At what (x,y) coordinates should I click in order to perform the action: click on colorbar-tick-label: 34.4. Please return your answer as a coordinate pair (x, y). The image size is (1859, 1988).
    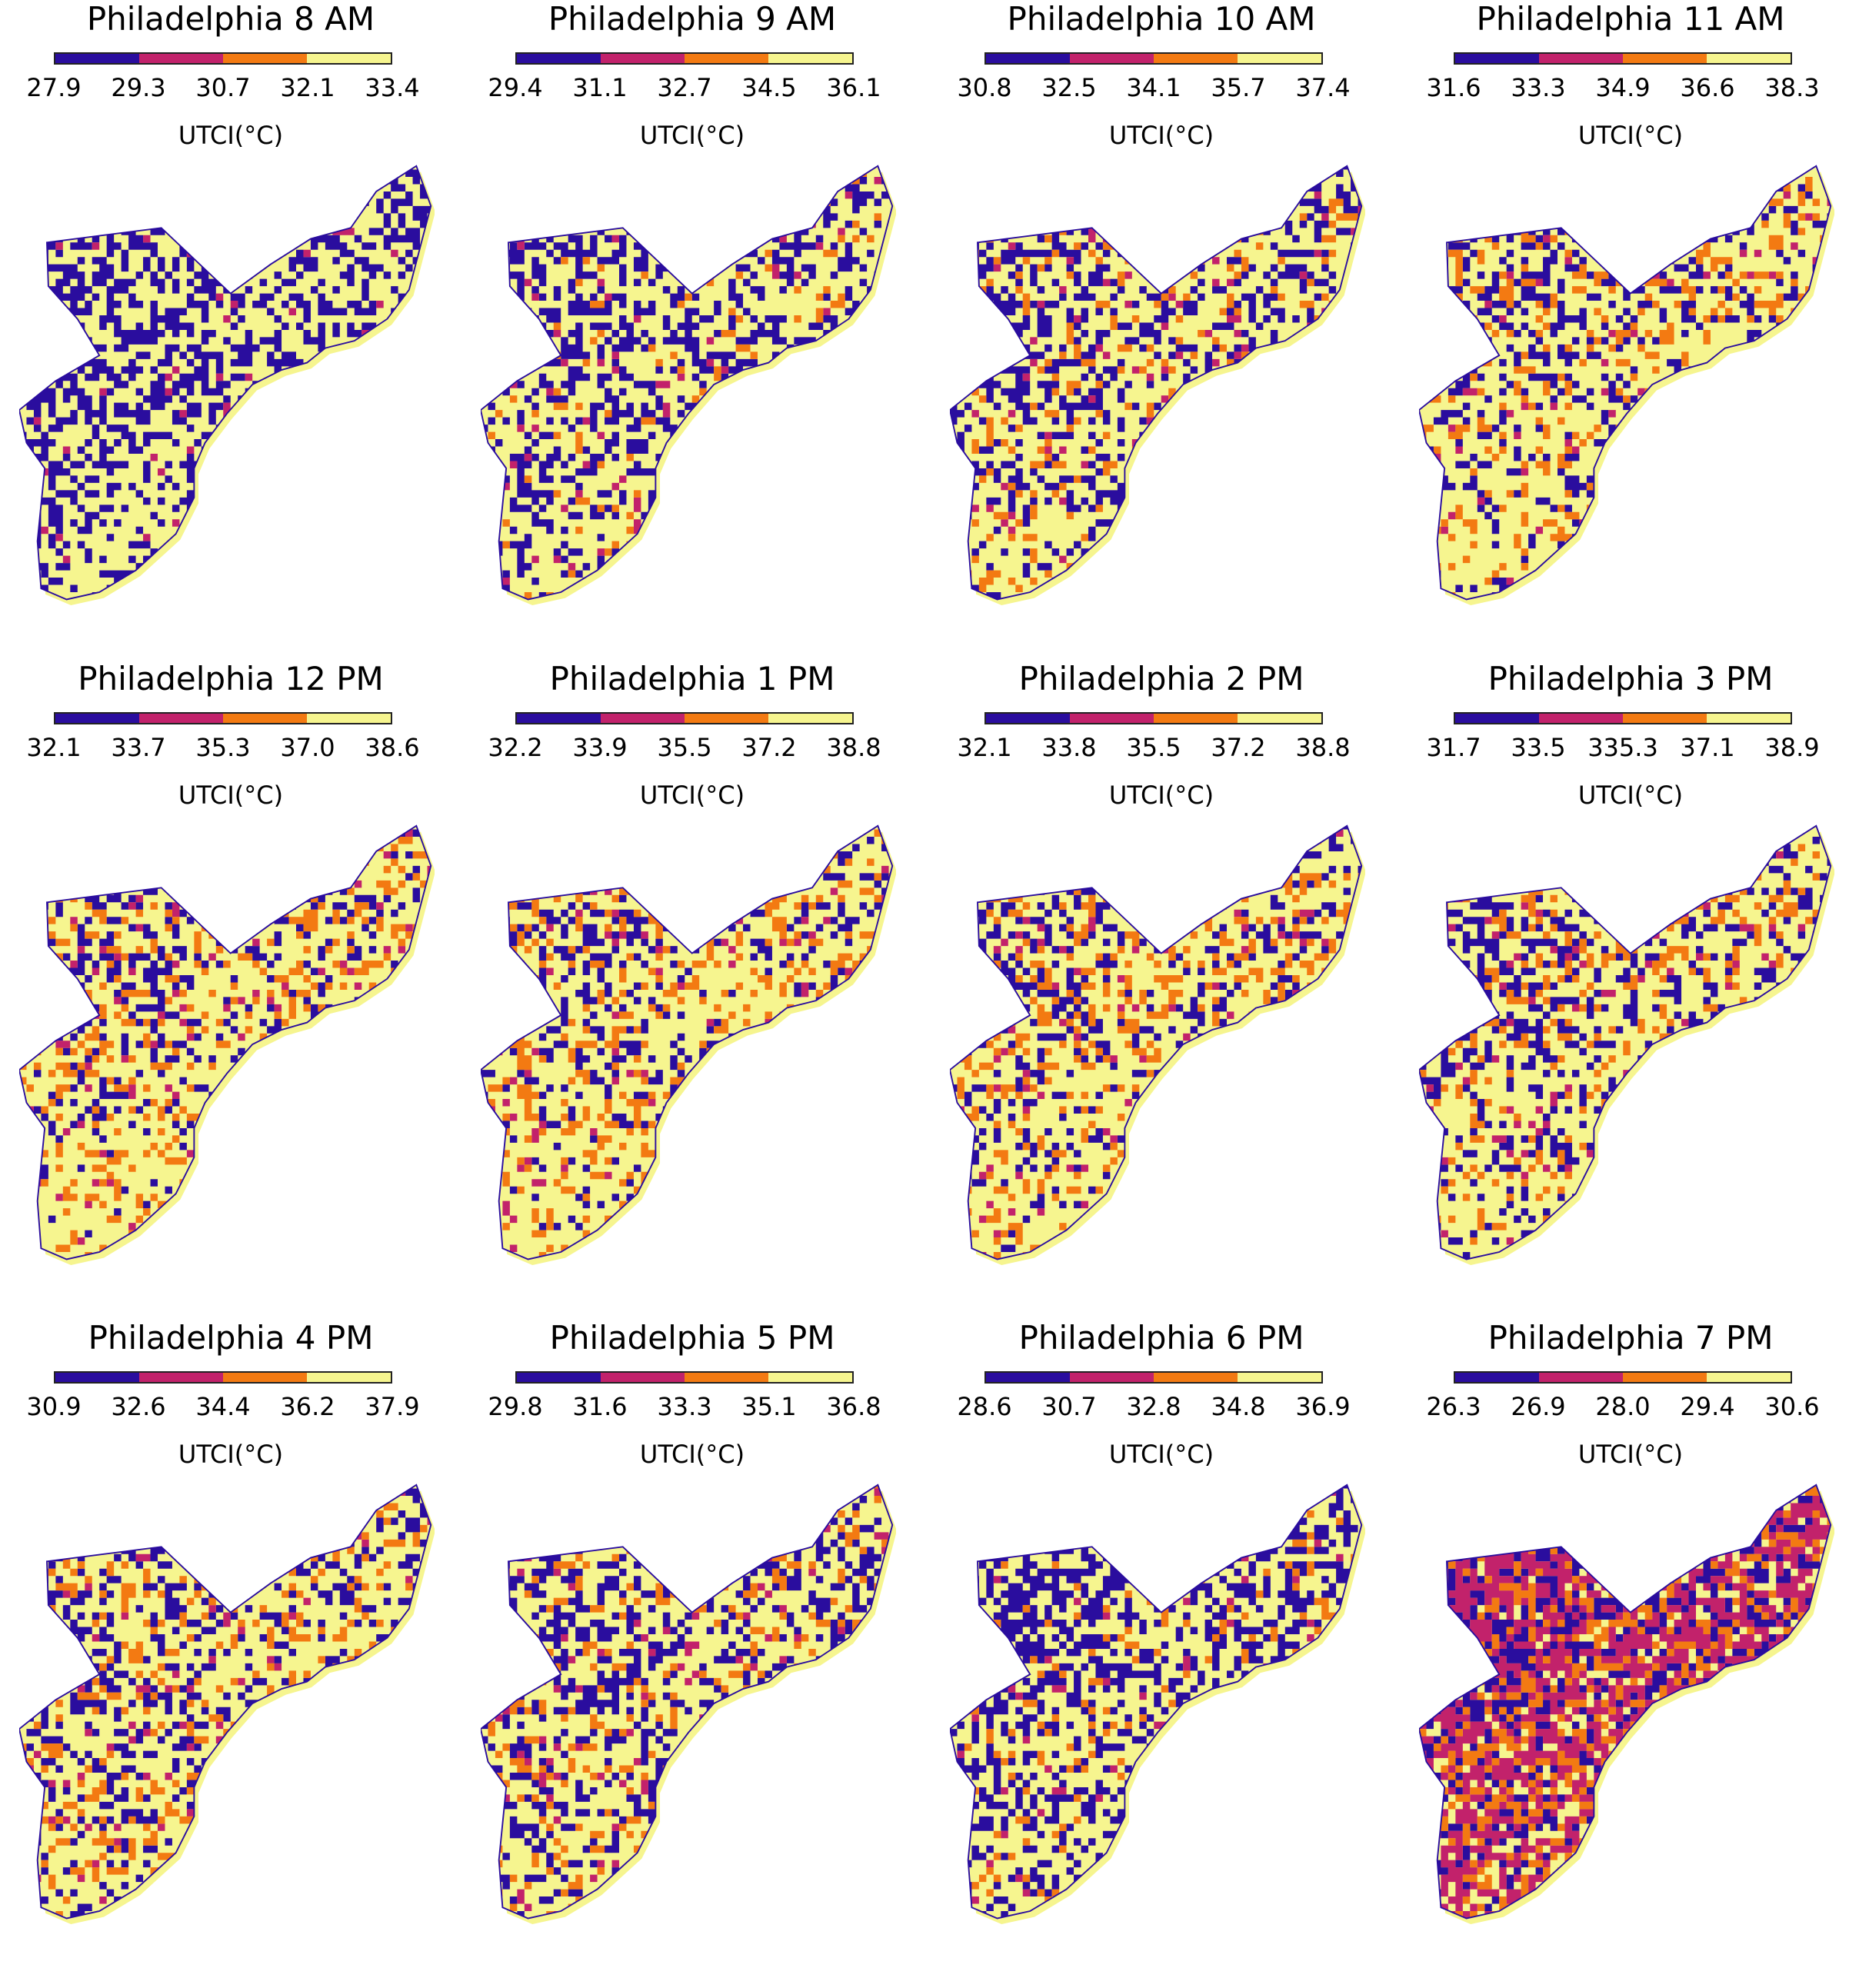
    Looking at the image, I should click on (223, 1406).